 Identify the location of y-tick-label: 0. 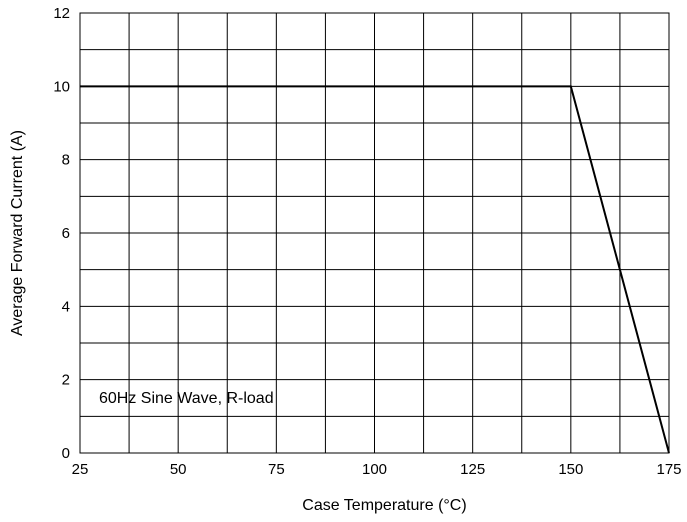
(66, 453).